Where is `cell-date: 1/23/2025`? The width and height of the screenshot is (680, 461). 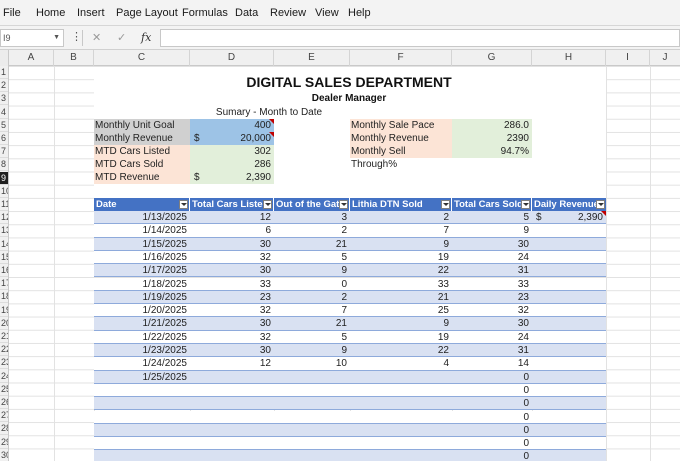 cell-date: 1/23/2025 is located at coordinates (165, 350).